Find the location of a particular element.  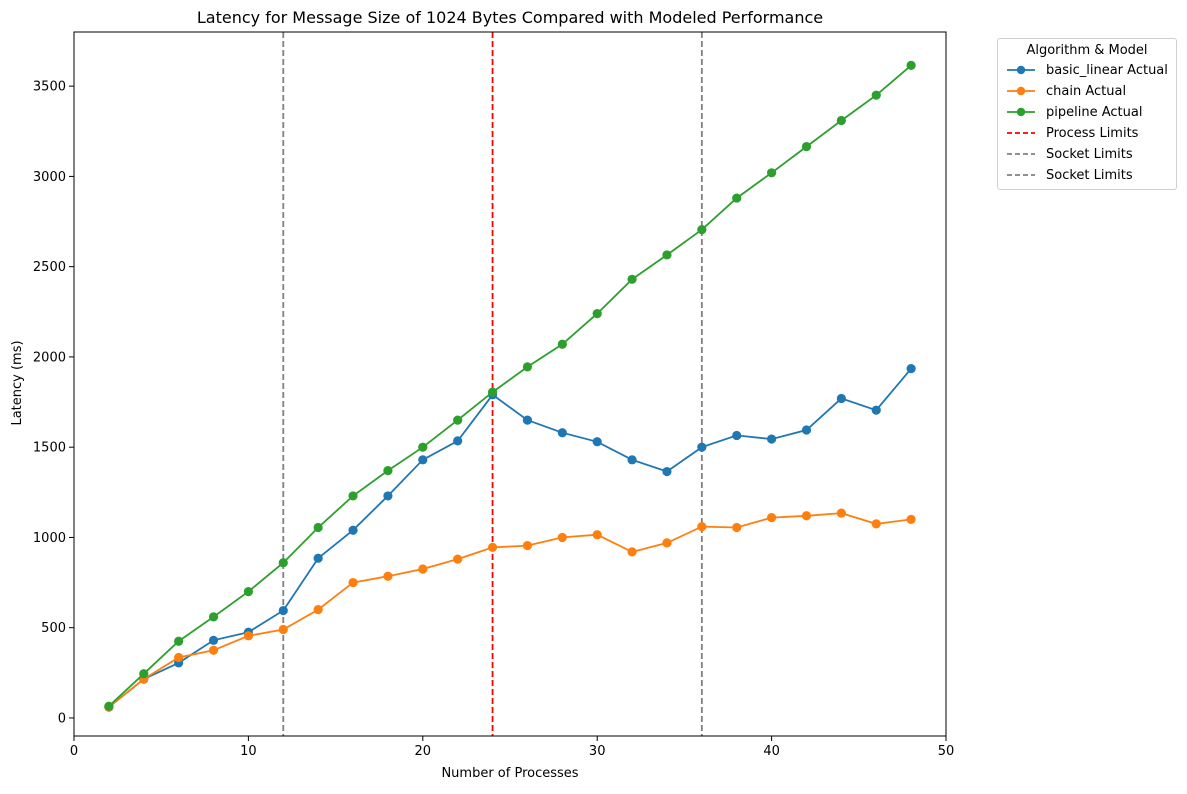

x-tick-label-2: 20 is located at coordinates (423, 751).